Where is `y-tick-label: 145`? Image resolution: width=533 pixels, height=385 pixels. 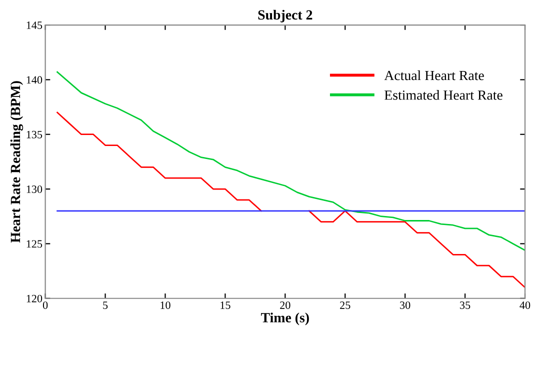
y-tick-label: 145 is located at coordinates (34, 25).